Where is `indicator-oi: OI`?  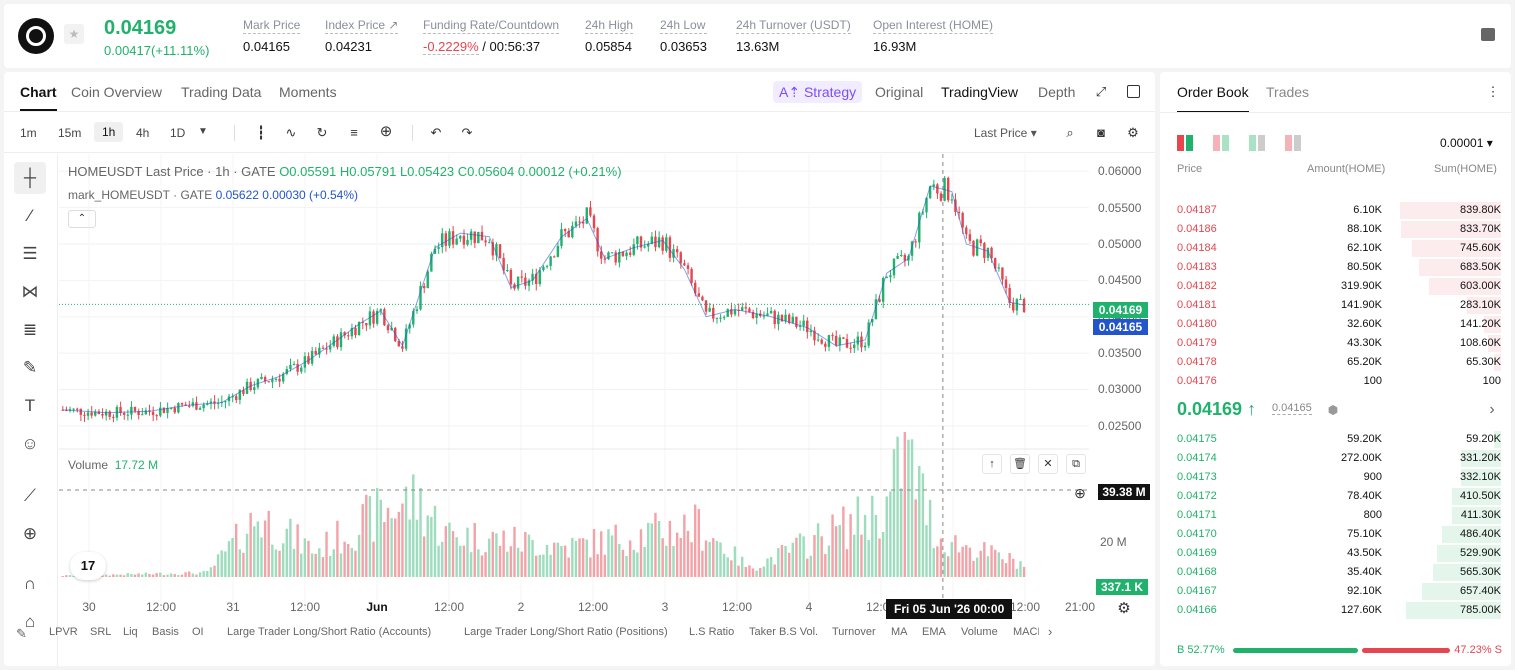
indicator-oi: OI is located at coordinates (198, 632).